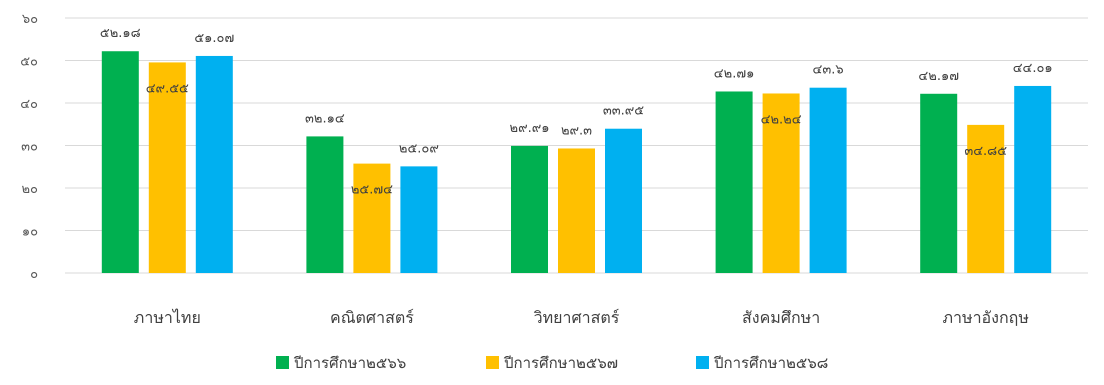 The width and height of the screenshot is (1104, 385). I want to click on data-label: ๔๒.๑๗, so click(938, 76).